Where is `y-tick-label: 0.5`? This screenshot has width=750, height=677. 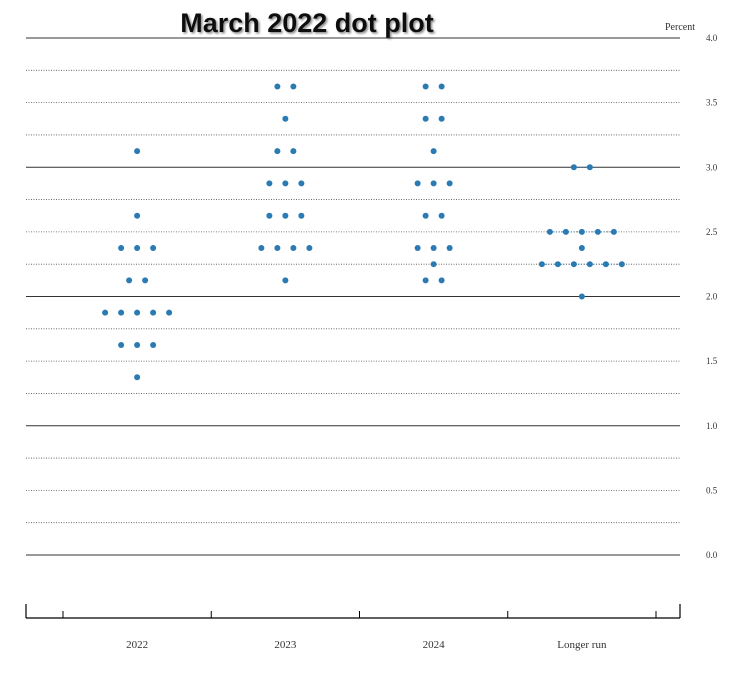 y-tick-label: 0.5 is located at coordinates (712, 490).